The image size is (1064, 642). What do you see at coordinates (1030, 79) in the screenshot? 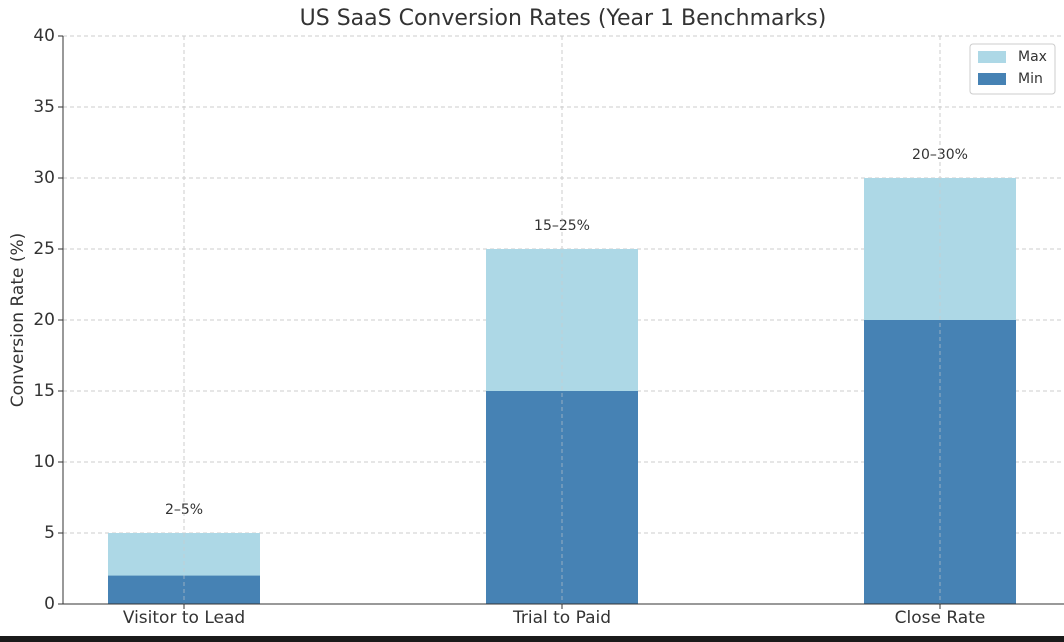
I see `legend-label: Min` at bounding box center [1030, 79].